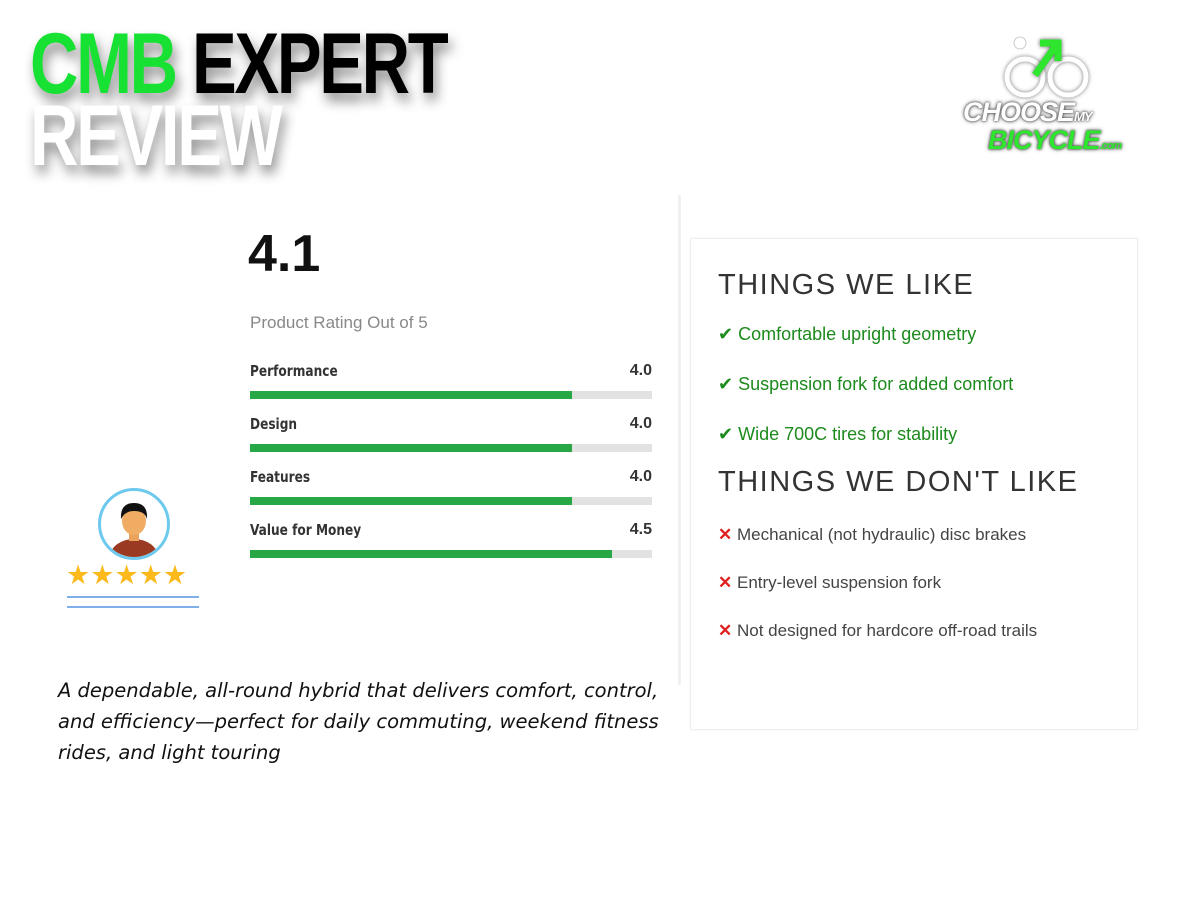  I want to click on logo-text-bicycle: BICYCLE, so click(1044, 140).